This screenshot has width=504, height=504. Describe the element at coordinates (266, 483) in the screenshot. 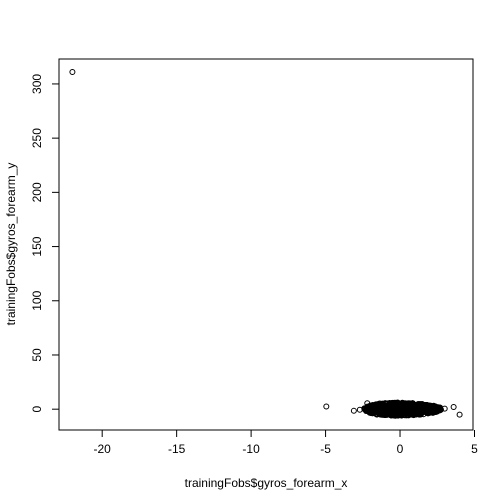

I see `x-axis-title: trainingFobs$gyros_forearm_x` at that location.